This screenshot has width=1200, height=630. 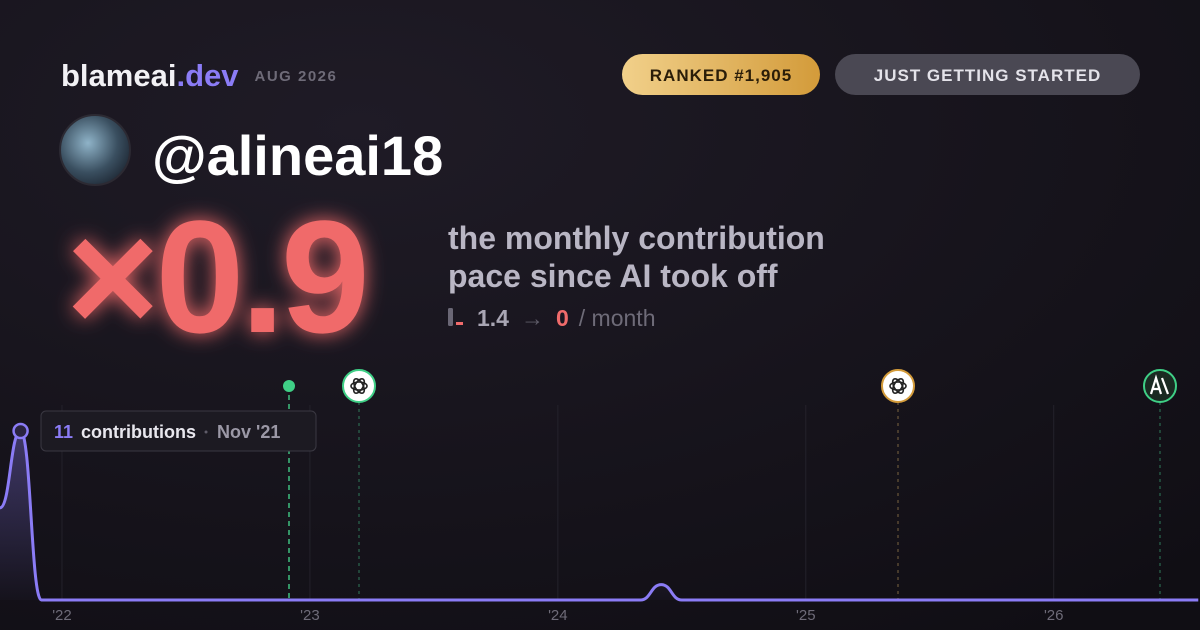 I want to click on tooltip, so click(x=178, y=431).